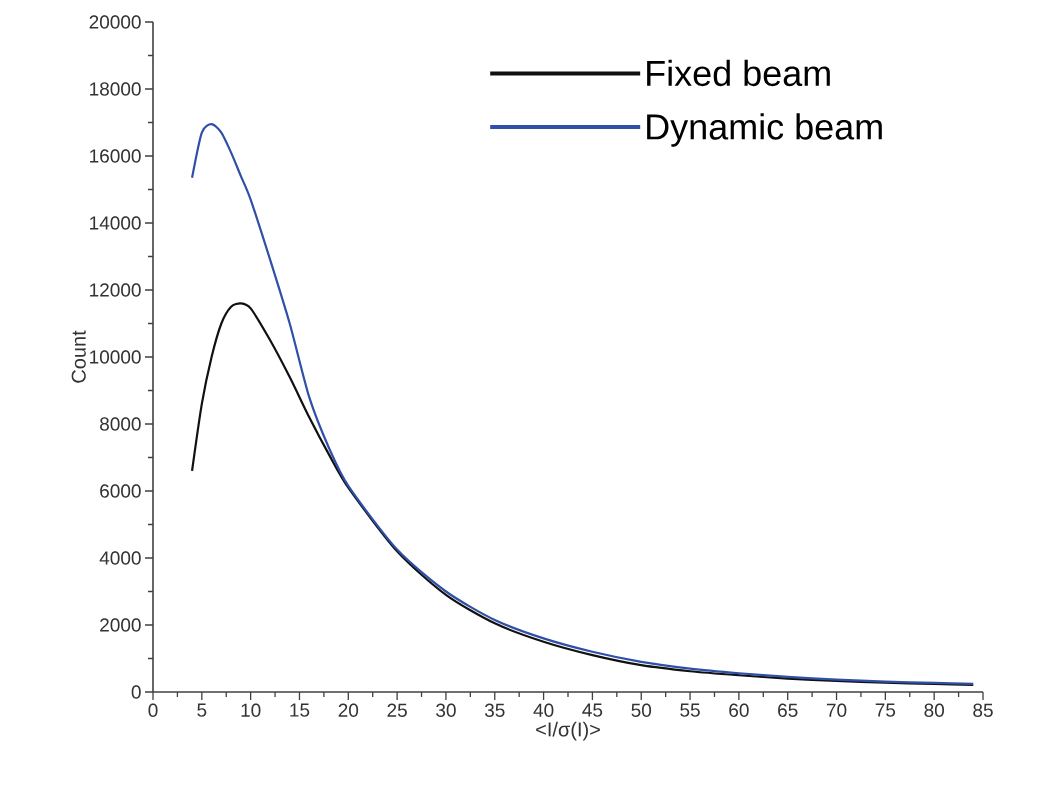  What do you see at coordinates (446, 710) in the screenshot?
I see `x-tick-label: 30` at bounding box center [446, 710].